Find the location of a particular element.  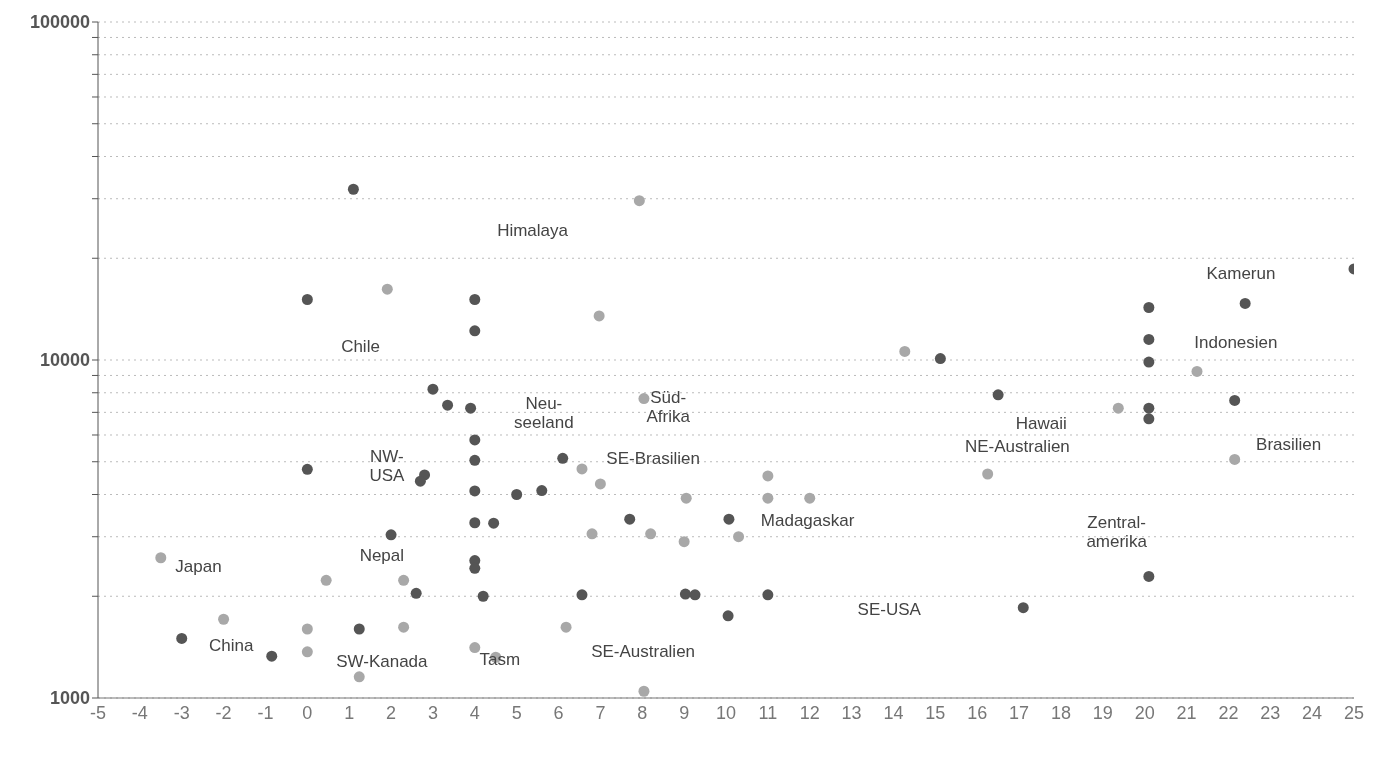

annotation: Hawaii is located at coordinates (1041, 423).